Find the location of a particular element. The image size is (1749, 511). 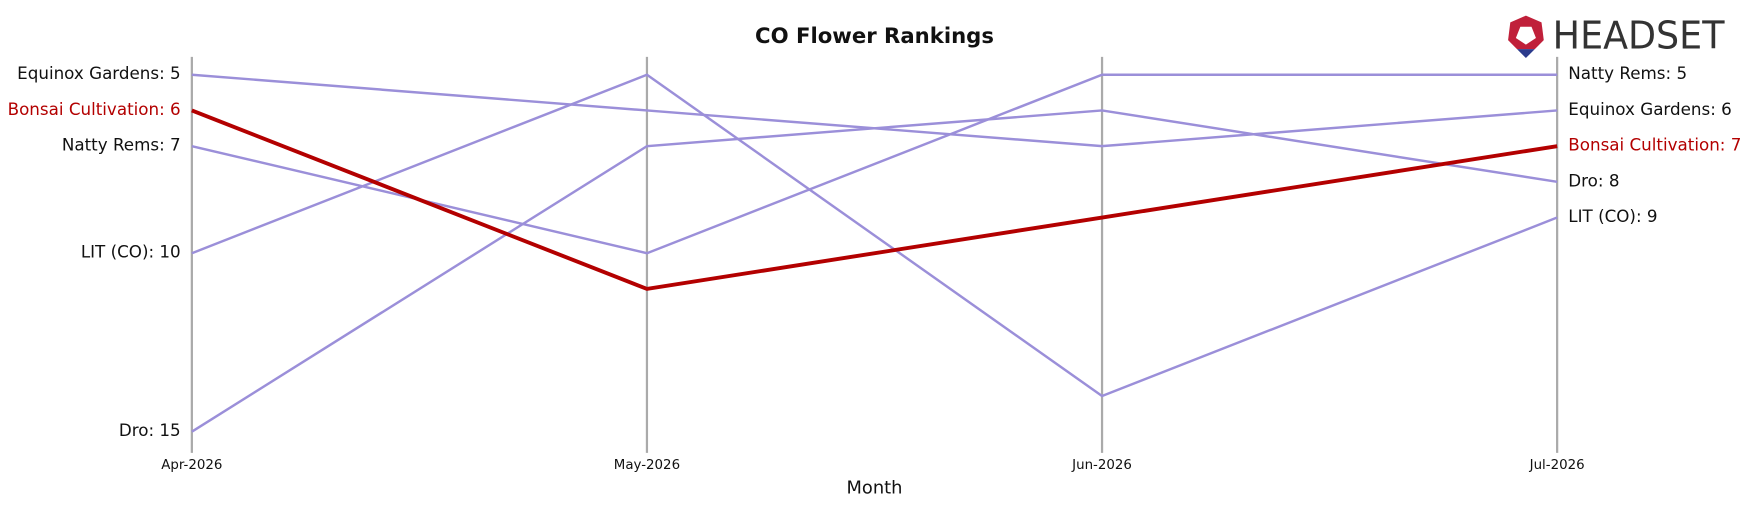

x-axis-label: Month is located at coordinates (875, 488).